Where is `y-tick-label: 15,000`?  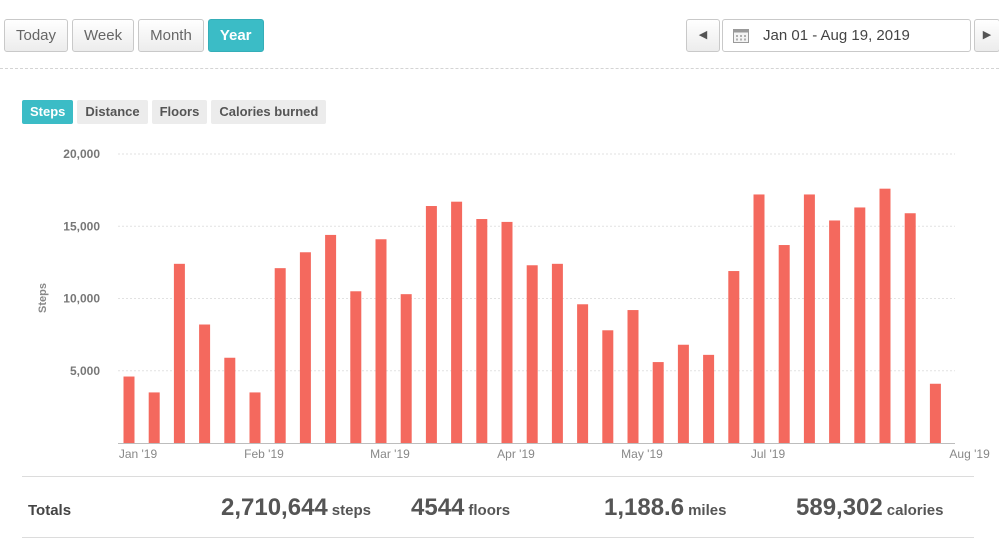
y-tick-label: 15,000 is located at coordinates (81, 226).